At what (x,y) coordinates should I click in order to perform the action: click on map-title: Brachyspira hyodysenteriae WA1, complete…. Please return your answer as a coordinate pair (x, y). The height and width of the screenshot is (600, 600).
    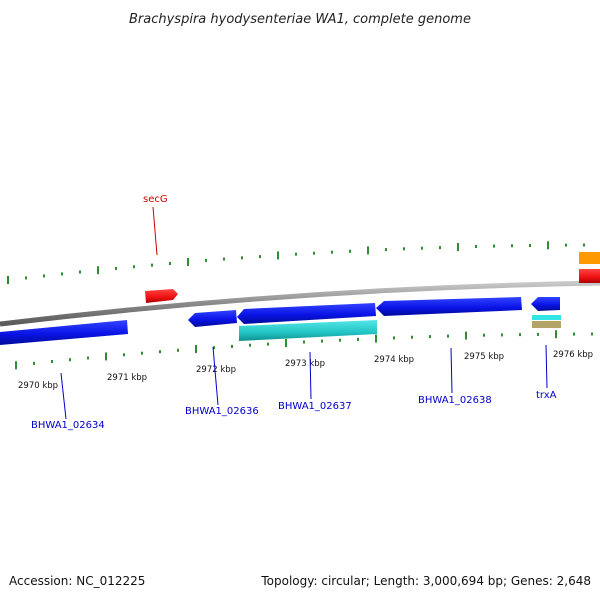
    Looking at the image, I should click on (300, 19).